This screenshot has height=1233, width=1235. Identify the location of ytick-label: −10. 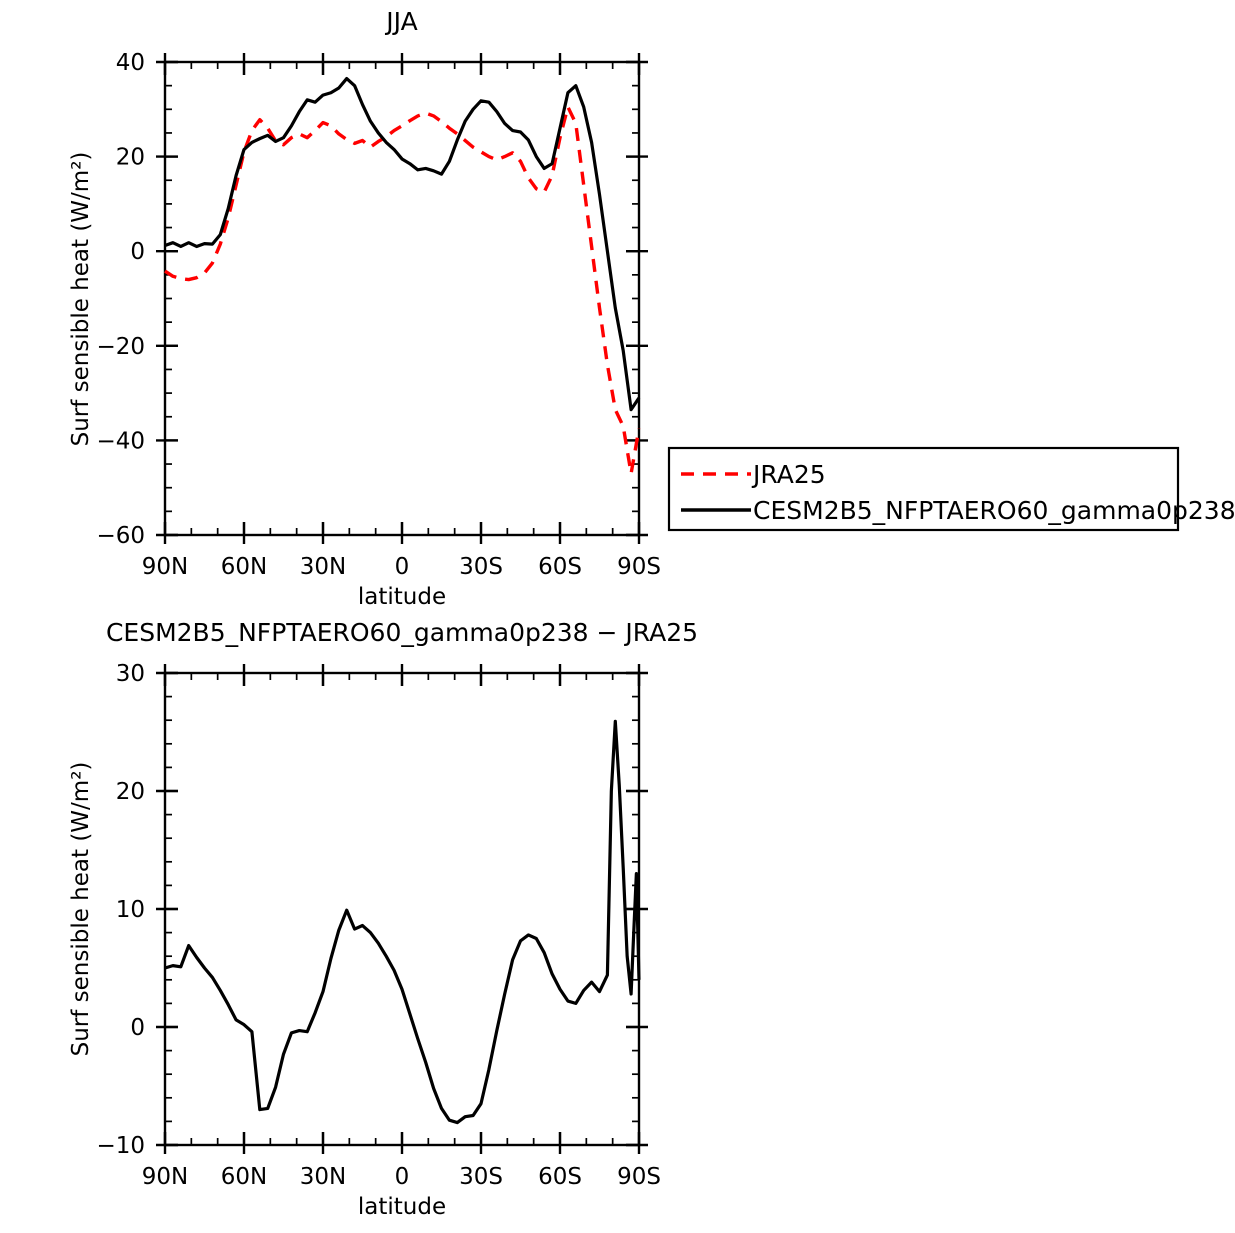
(120, 1146).